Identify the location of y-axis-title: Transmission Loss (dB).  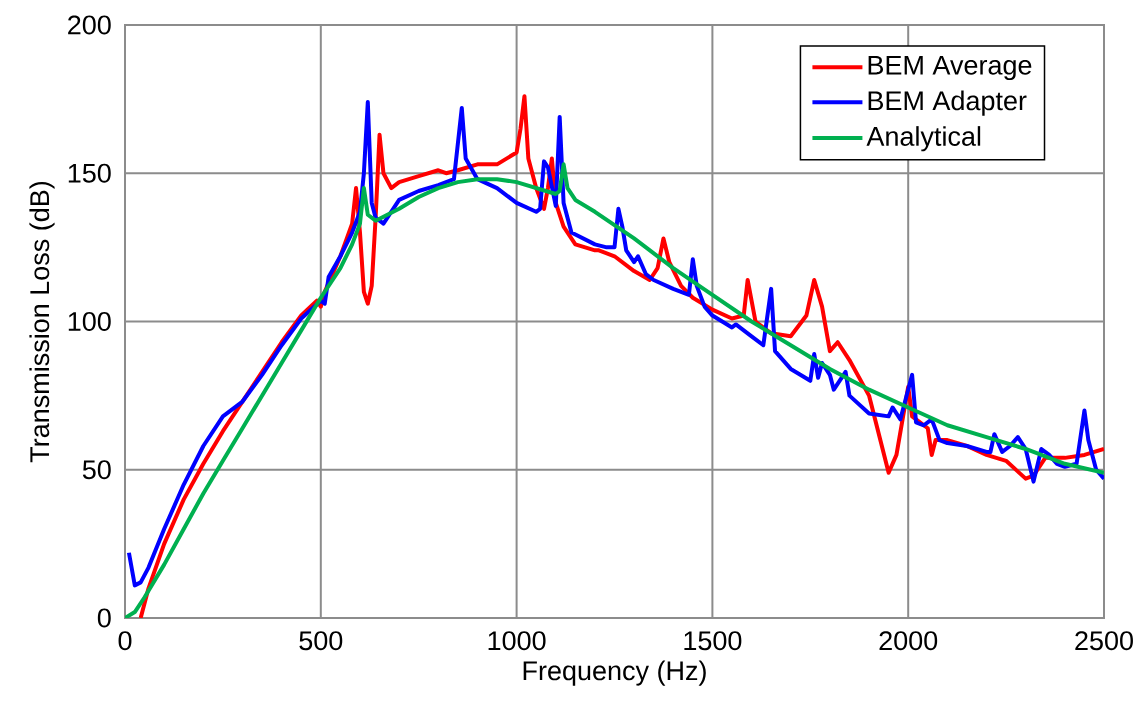
(42, 322).